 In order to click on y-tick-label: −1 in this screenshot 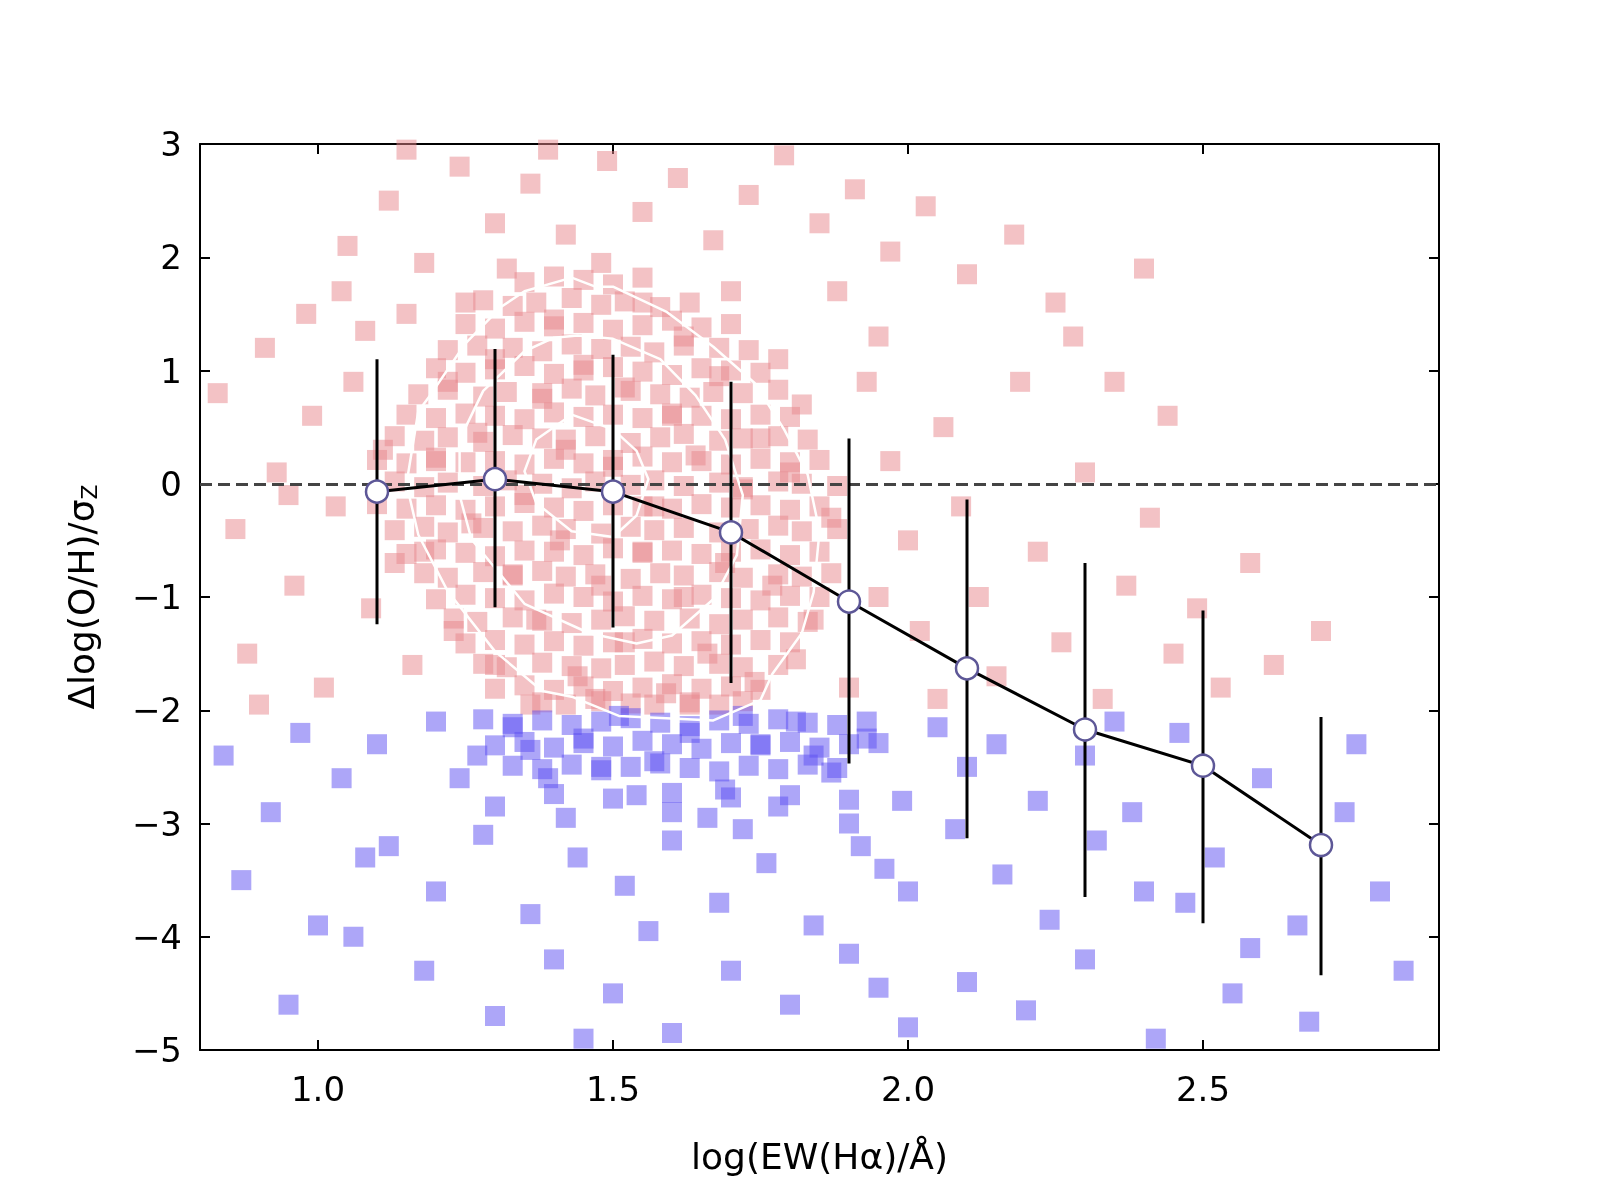, I will do `click(156, 597)`.